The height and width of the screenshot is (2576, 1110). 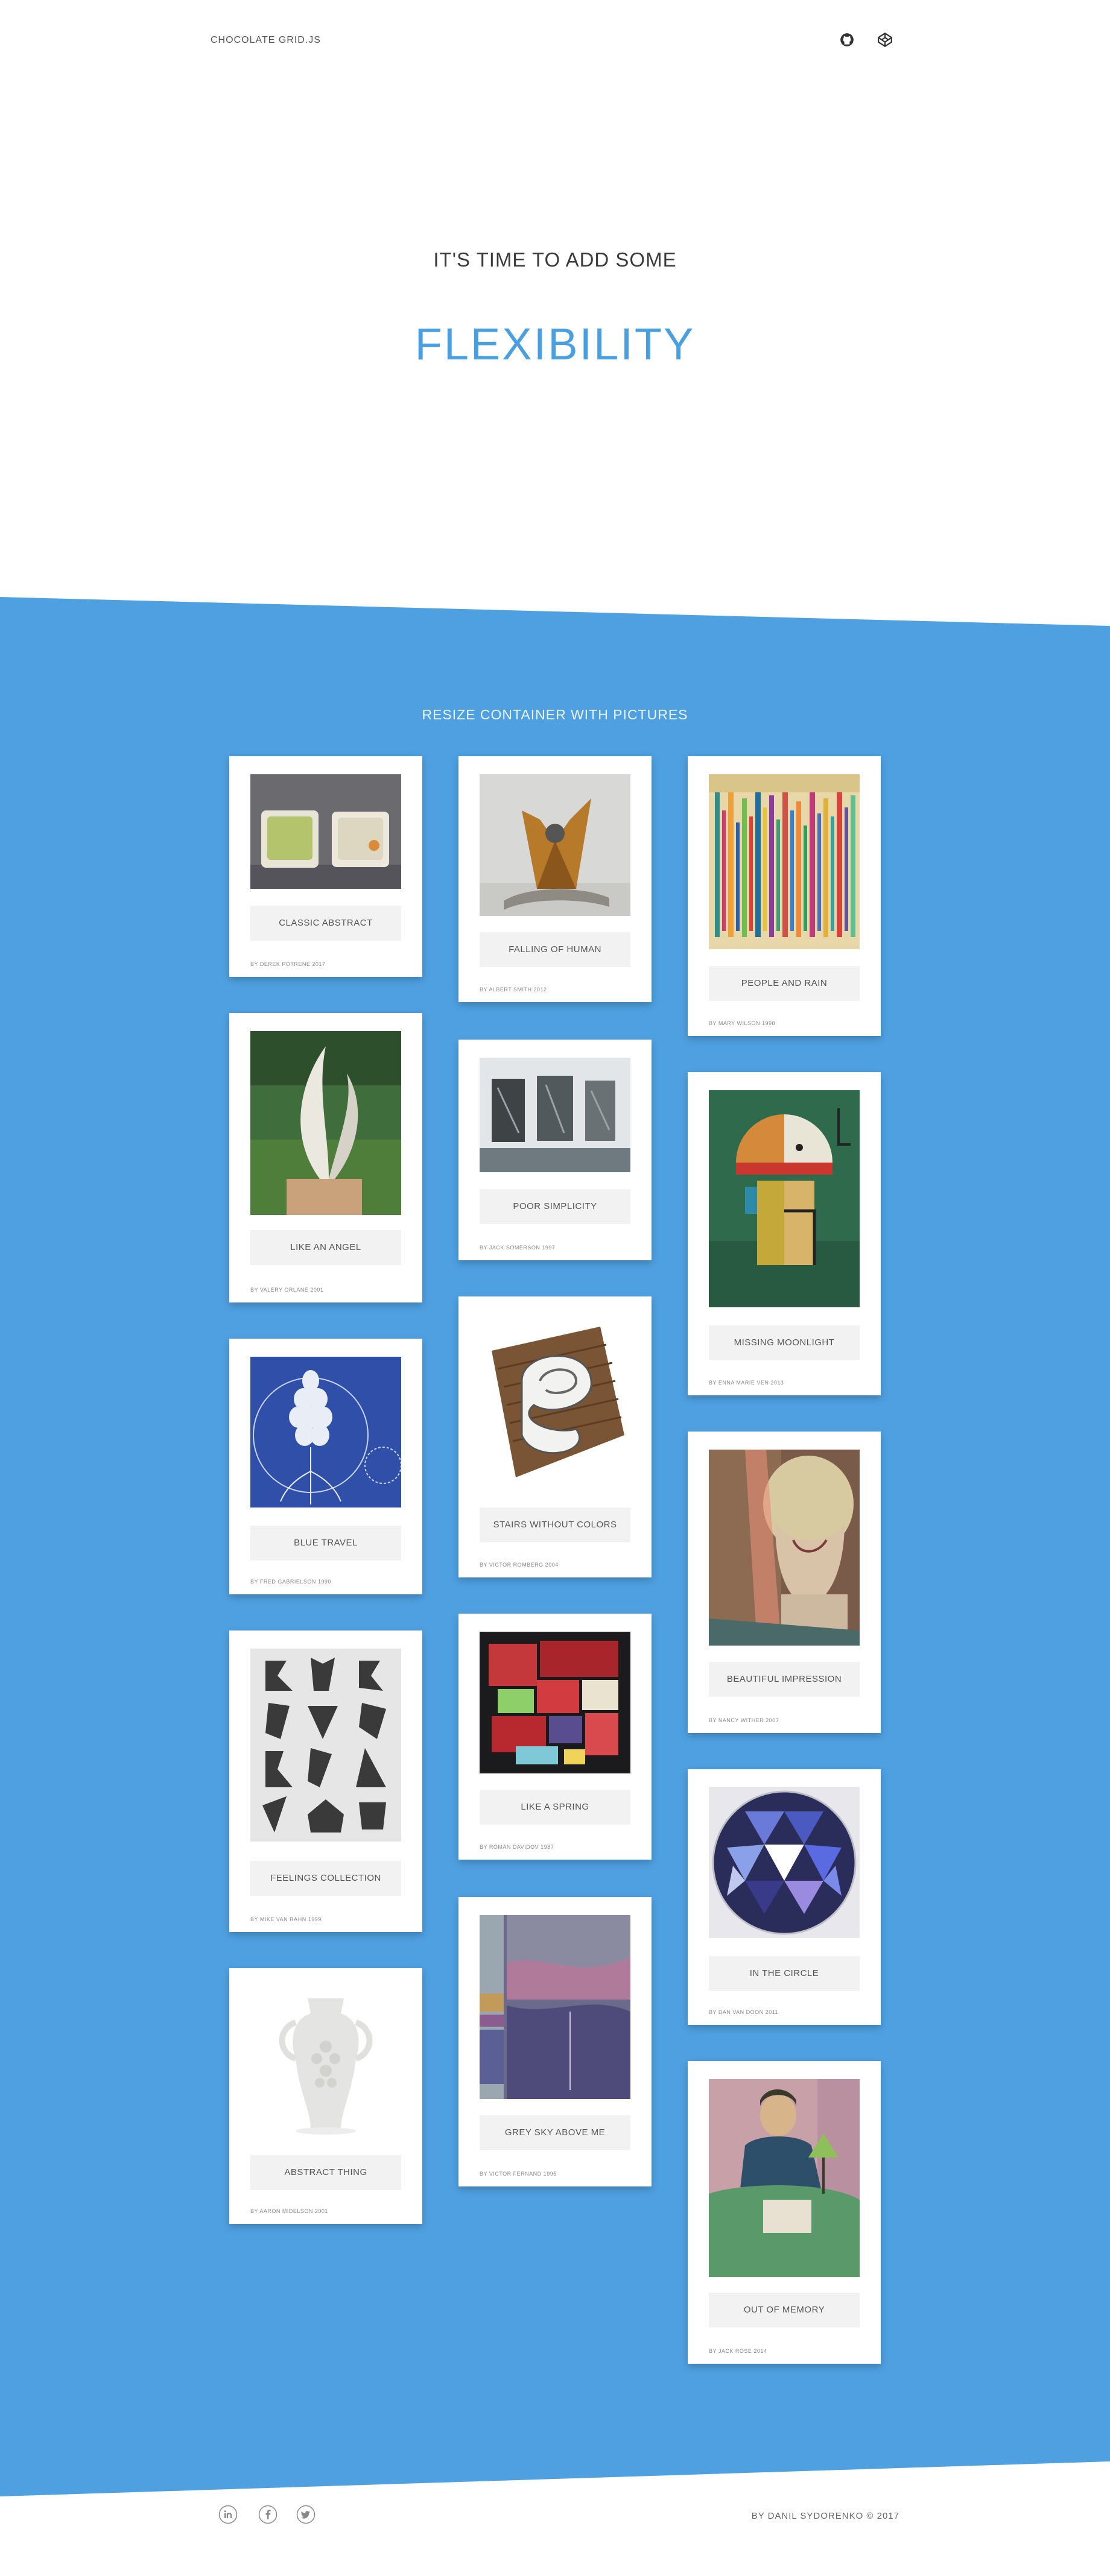 I want to click on gallery-card: OUT OF MEMORY BY JACK ROSE 2014, so click(x=784, y=2212).